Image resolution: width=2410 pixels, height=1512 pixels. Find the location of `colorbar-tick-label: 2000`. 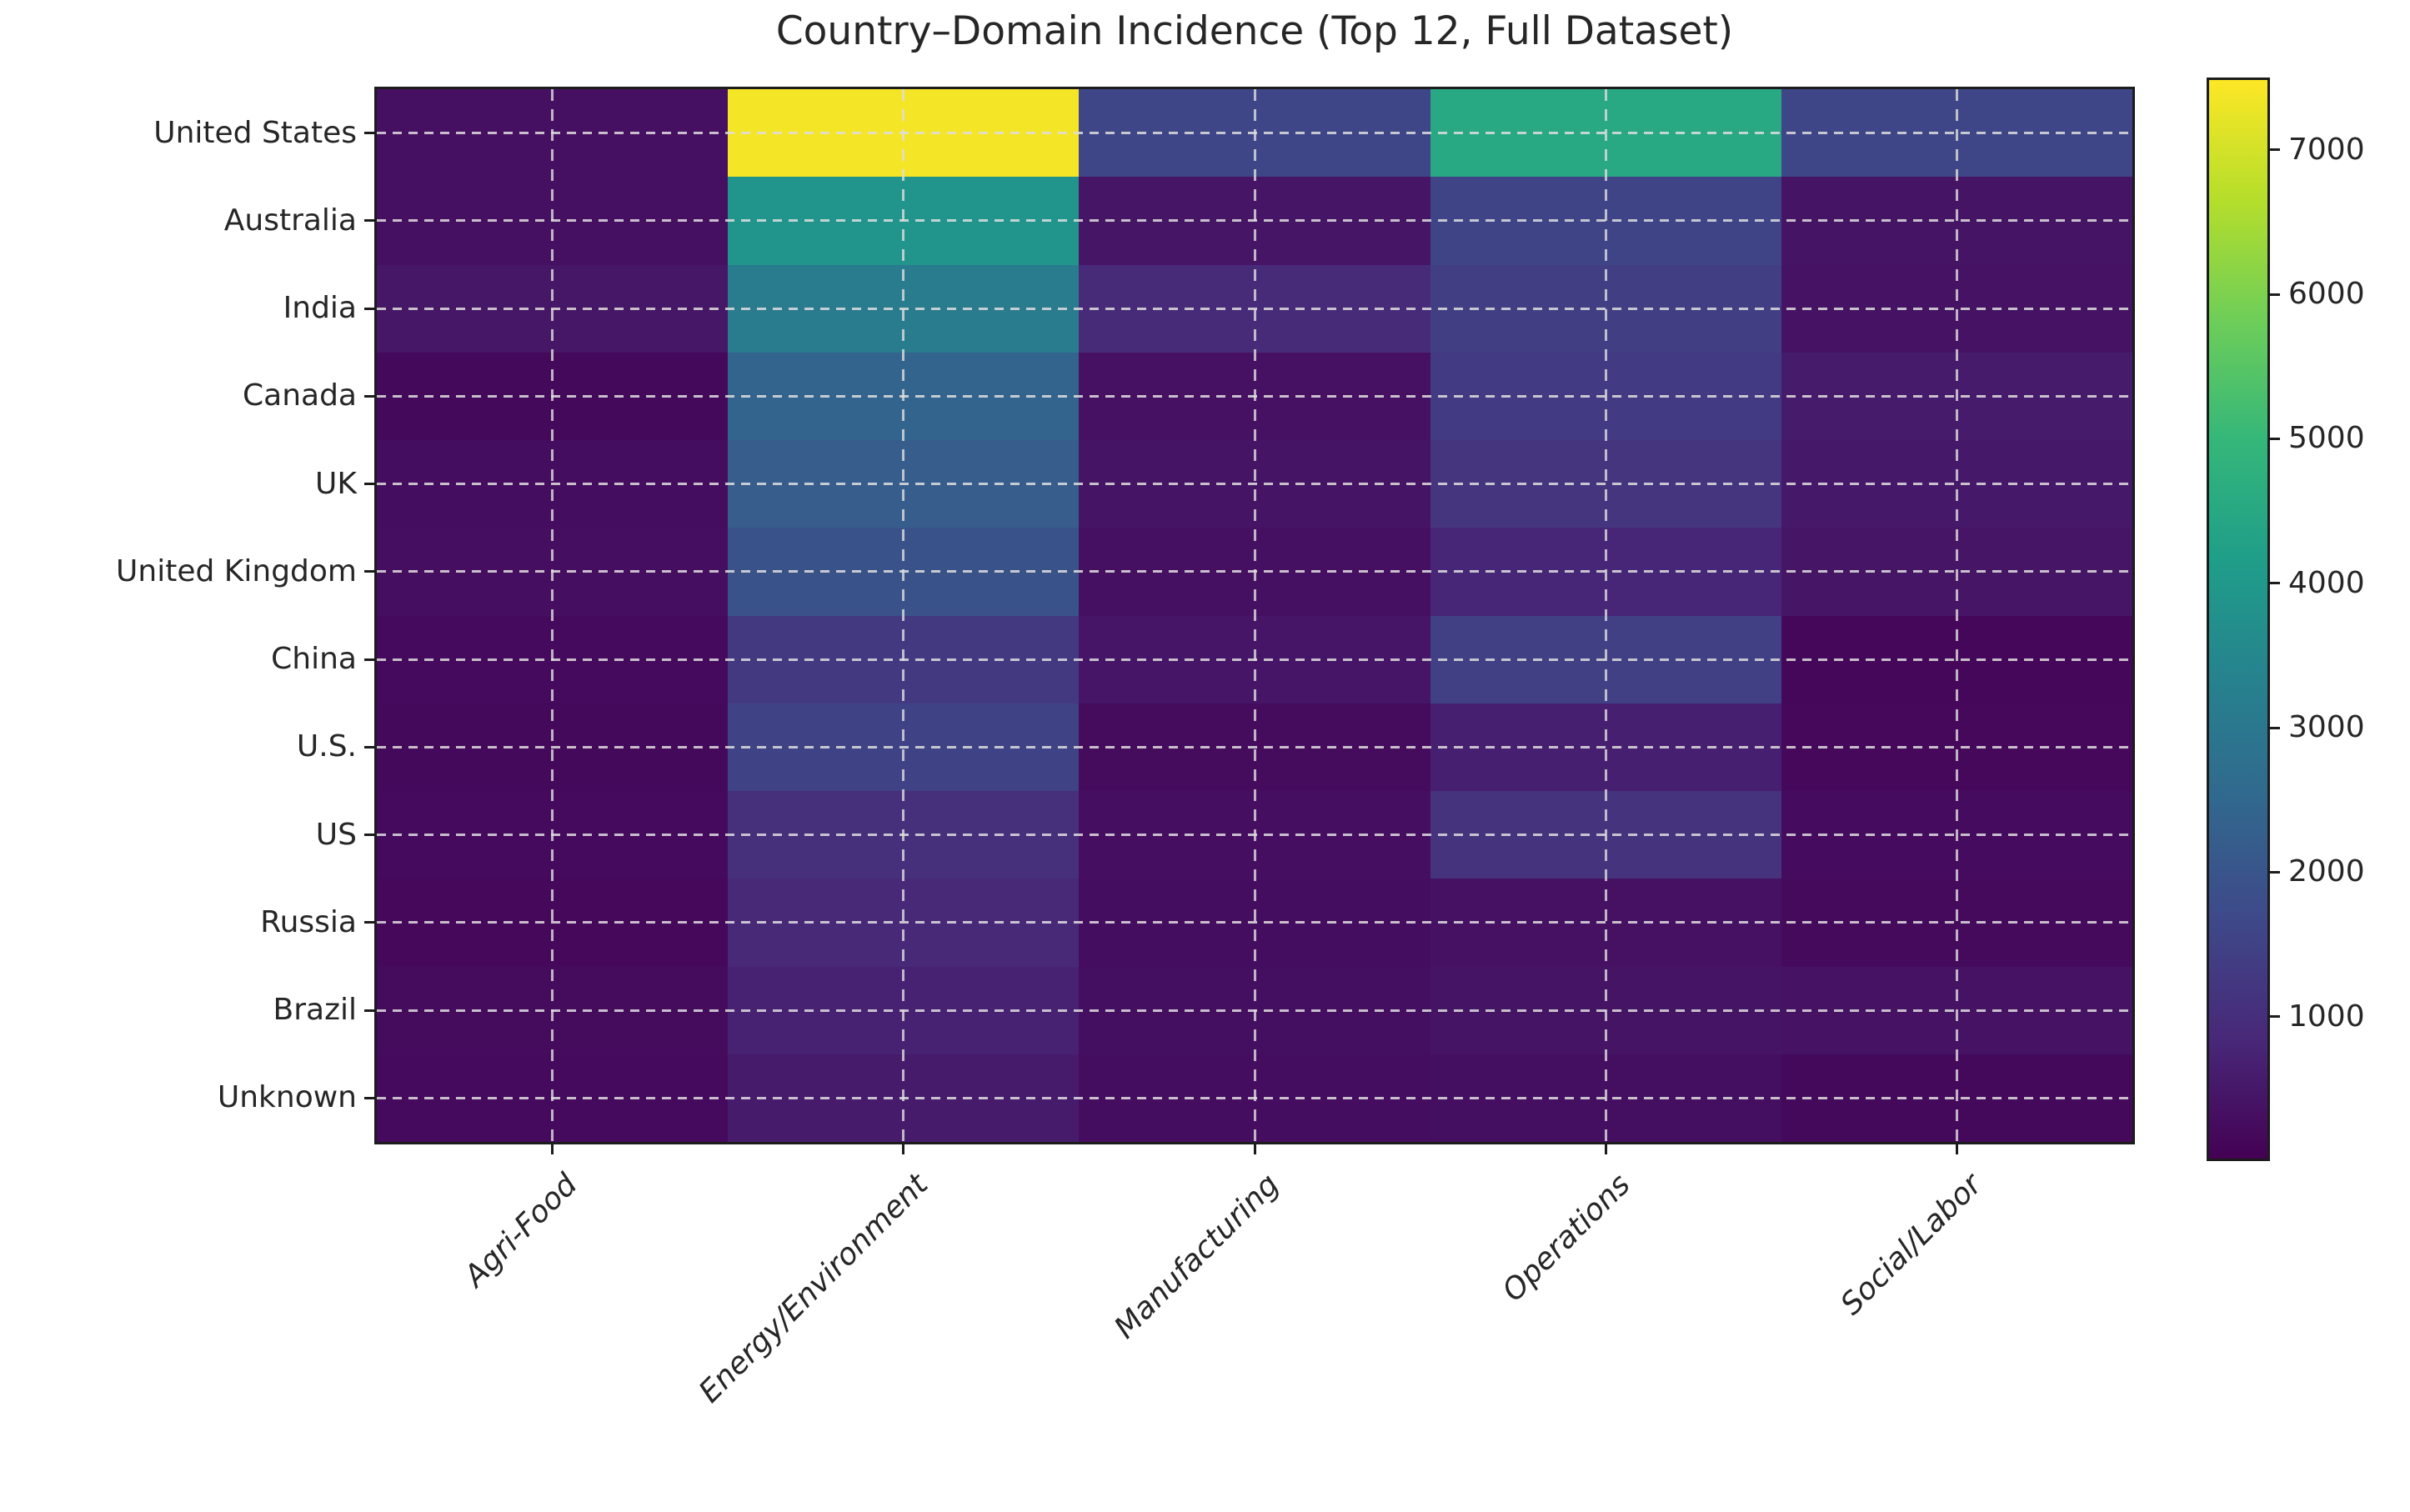

colorbar-tick-label: 2000 is located at coordinates (2326, 872).